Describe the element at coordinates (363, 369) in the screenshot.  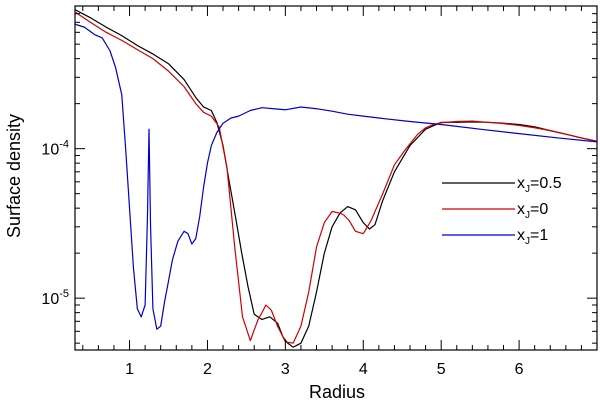
I see `x-tick-label: 4` at that location.